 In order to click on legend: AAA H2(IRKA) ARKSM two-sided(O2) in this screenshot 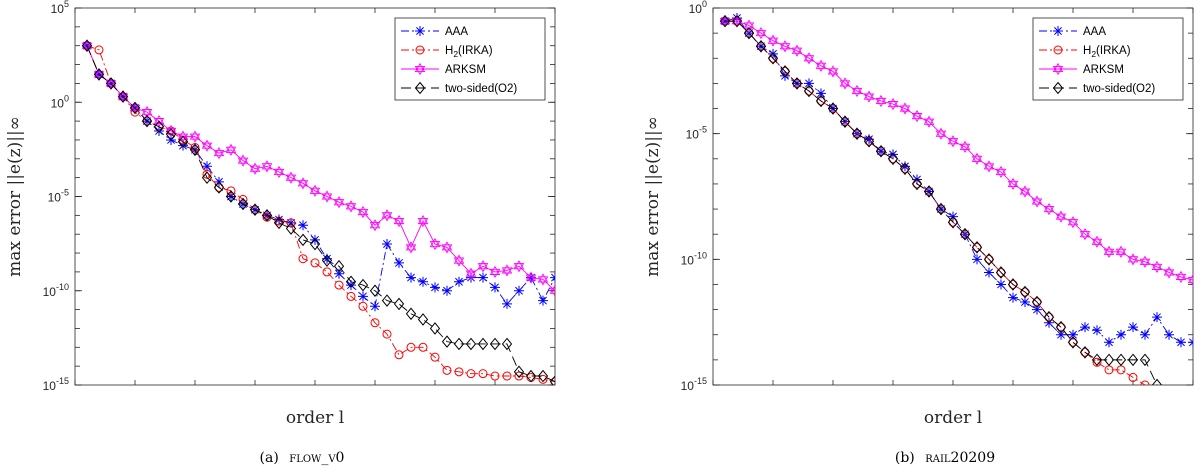, I will do `click(470, 59)`.